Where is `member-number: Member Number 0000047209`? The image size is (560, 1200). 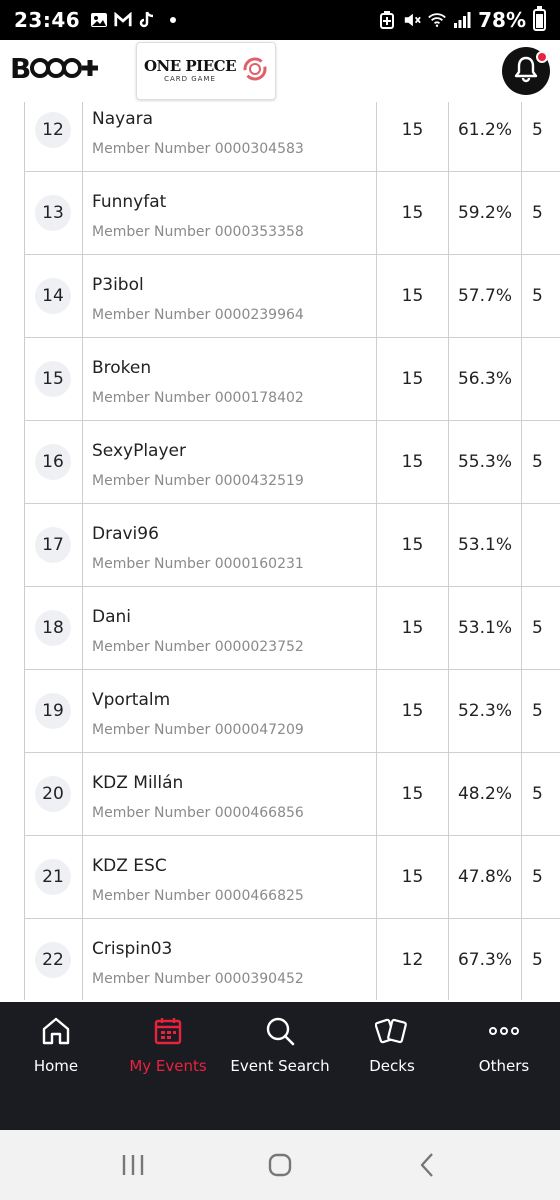 member-number: Member Number 0000047209 is located at coordinates (198, 730).